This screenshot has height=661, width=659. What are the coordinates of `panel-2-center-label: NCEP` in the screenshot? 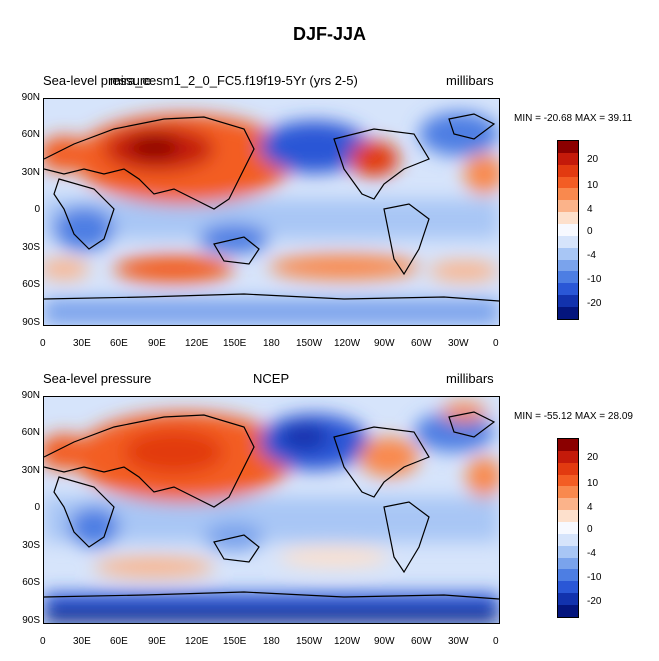 It's located at (271, 378).